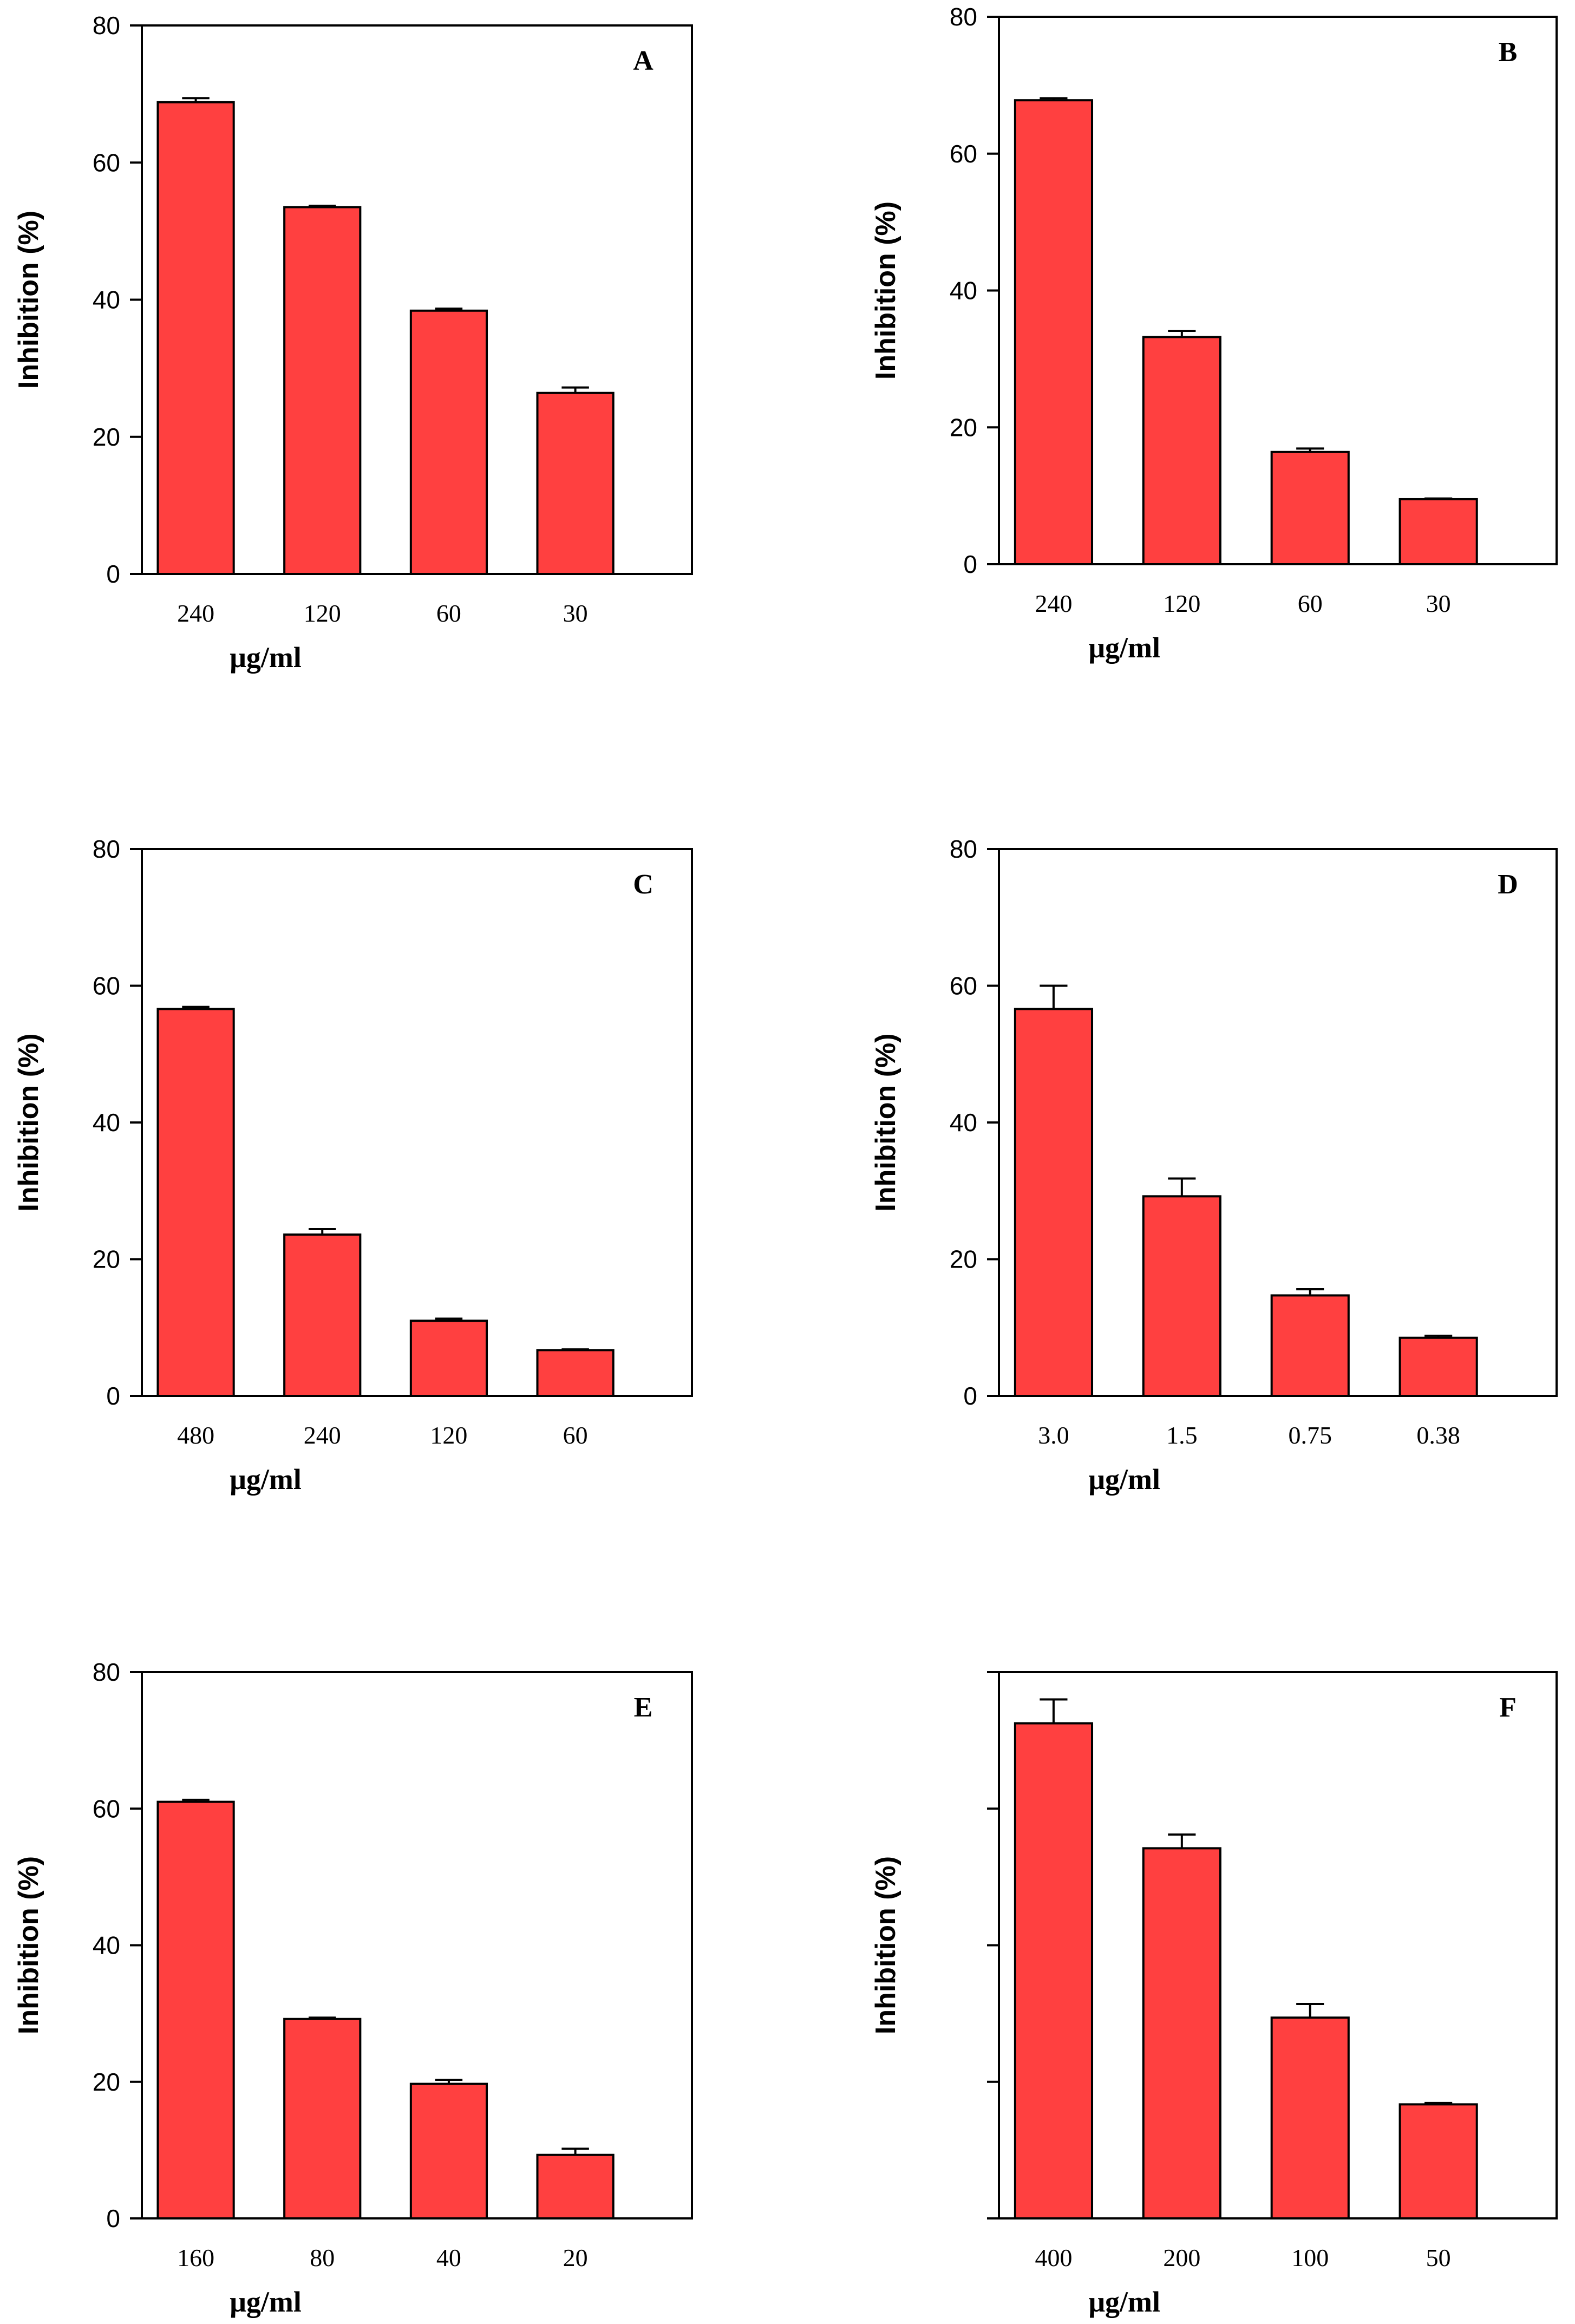 The height and width of the screenshot is (2324, 1575). What do you see at coordinates (1182, 1435) in the screenshot?
I see `x-tick-label: 1.5` at bounding box center [1182, 1435].